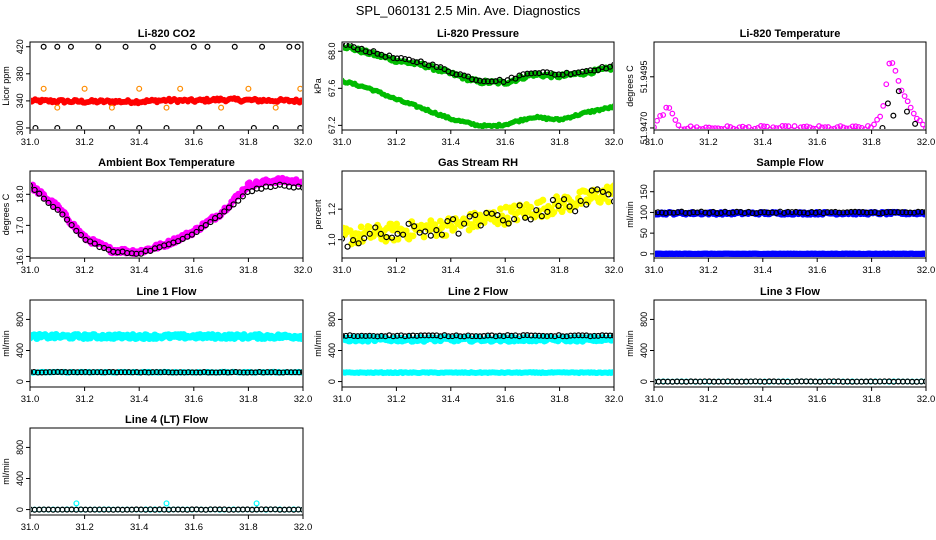 The height and width of the screenshot is (540, 936). What do you see at coordinates (332, 209) in the screenshot?
I see `y-tick-label: 1.2` at bounding box center [332, 209].